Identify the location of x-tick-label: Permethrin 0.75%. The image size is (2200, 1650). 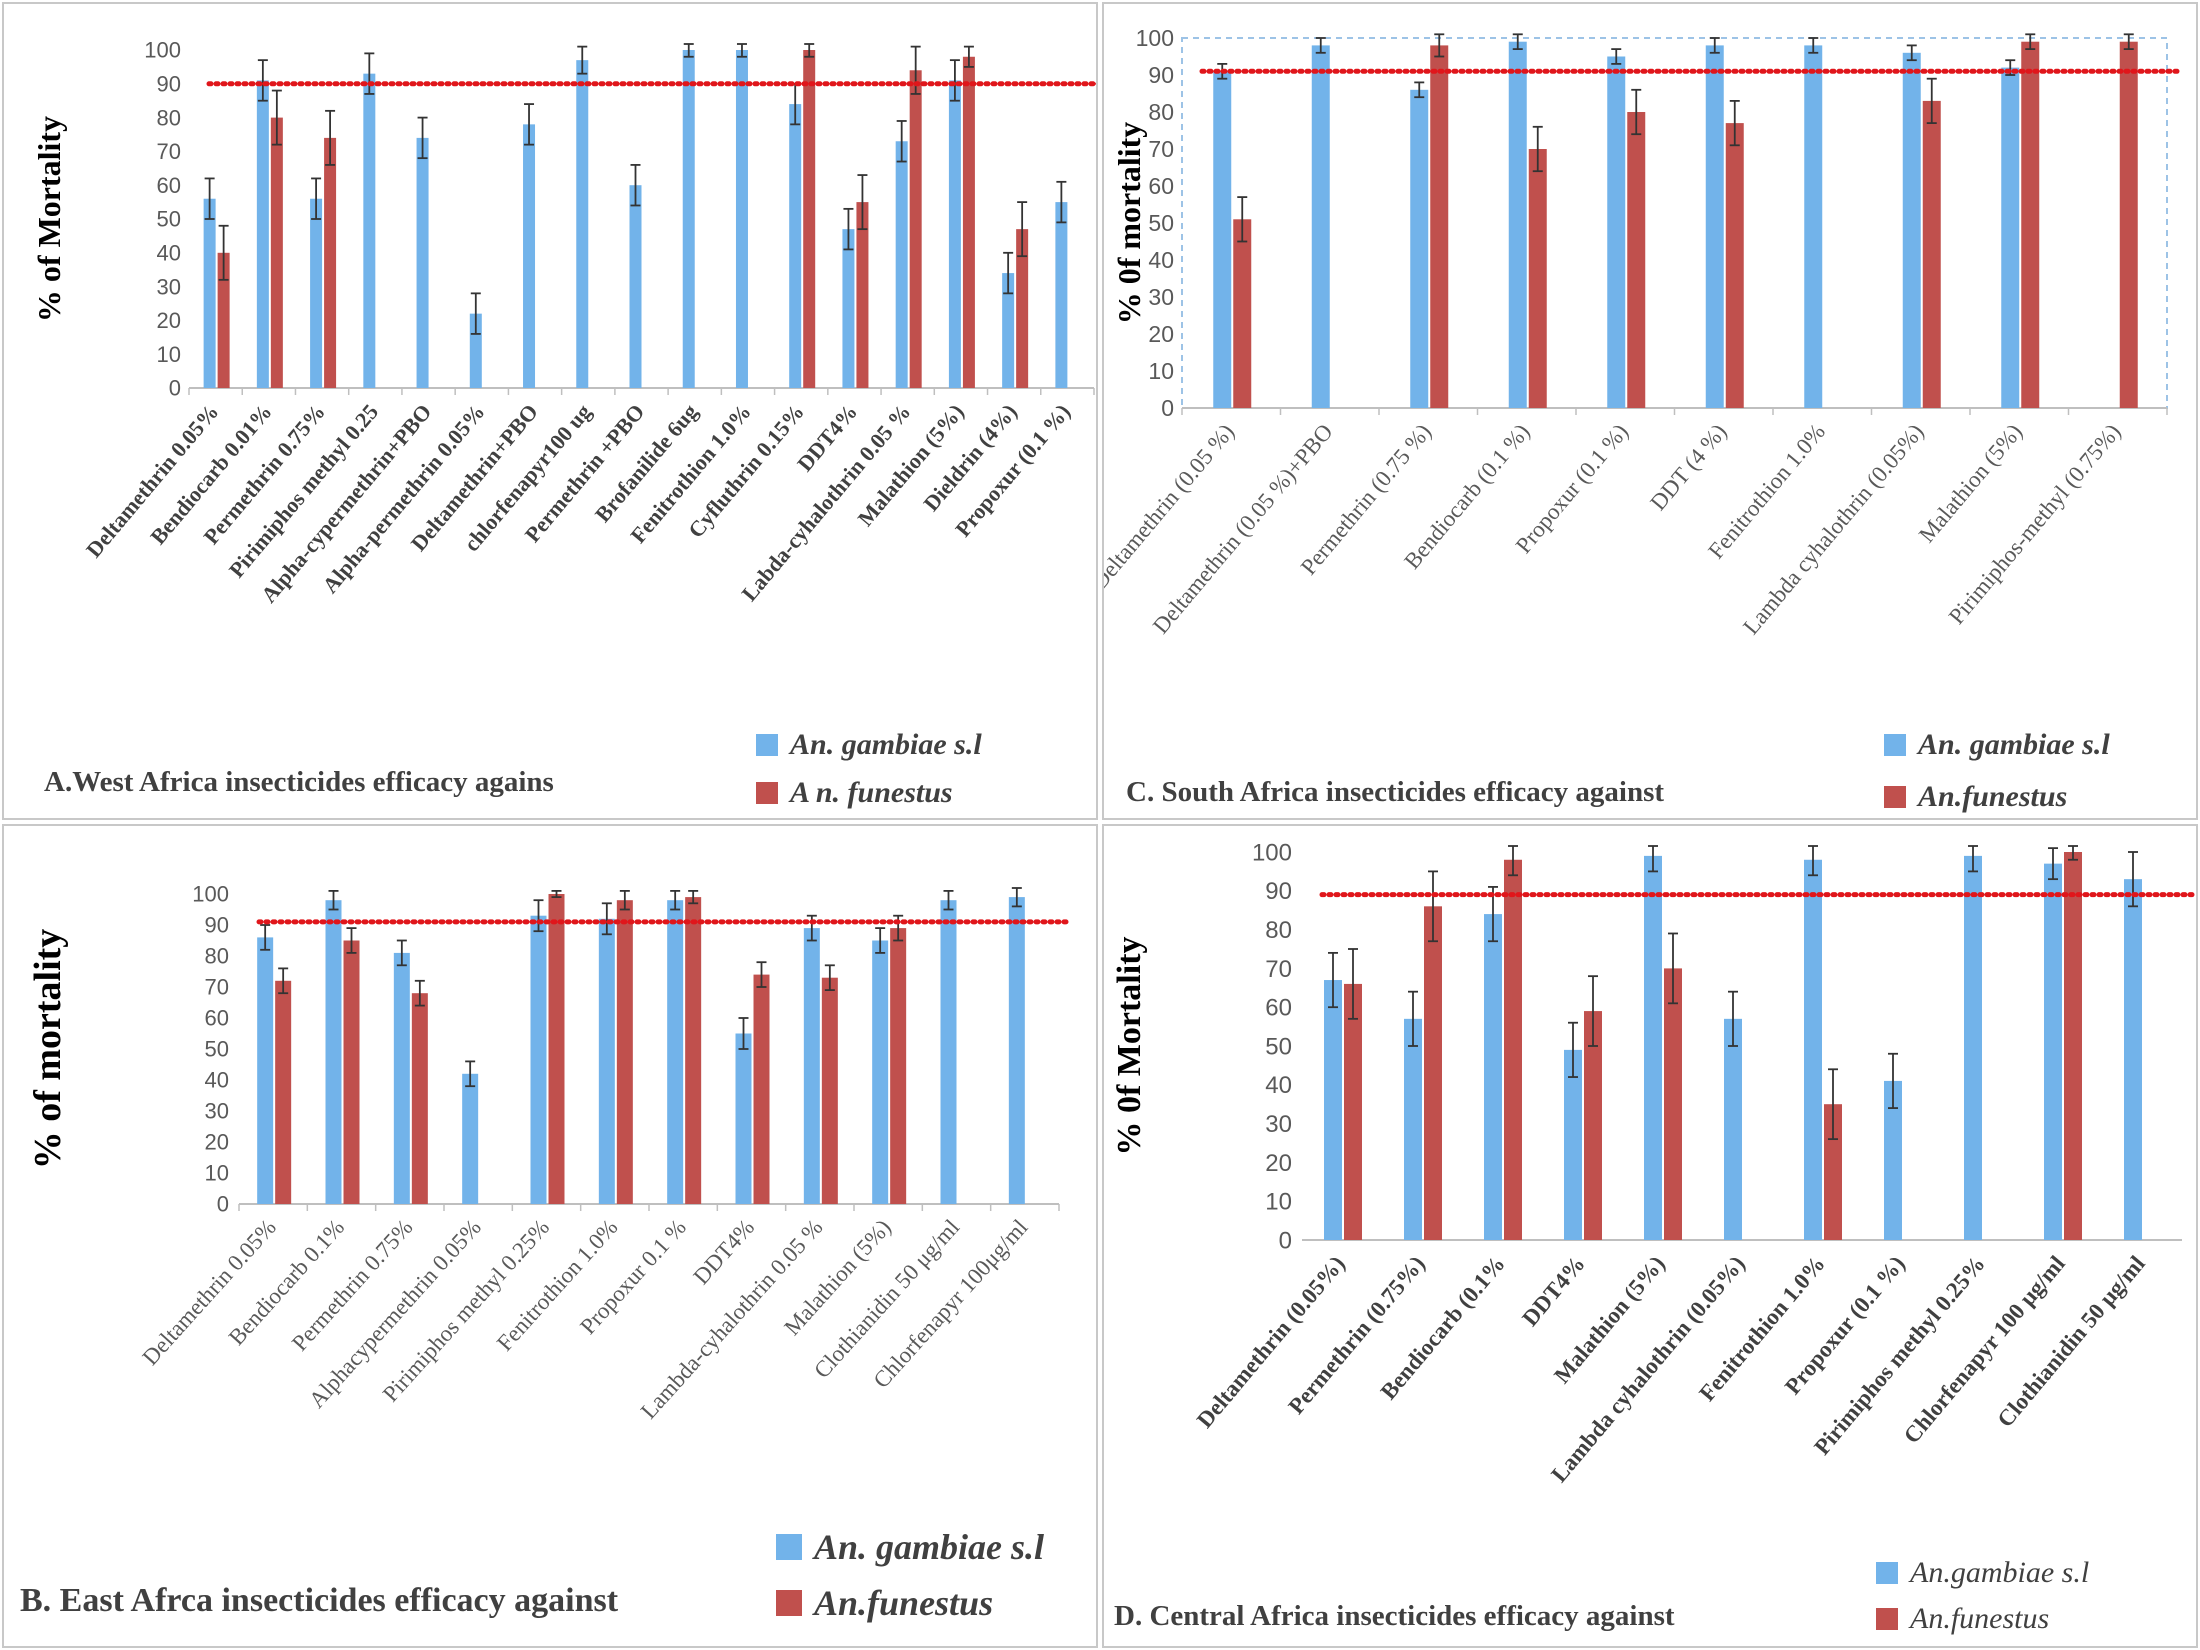
(352, 1285).